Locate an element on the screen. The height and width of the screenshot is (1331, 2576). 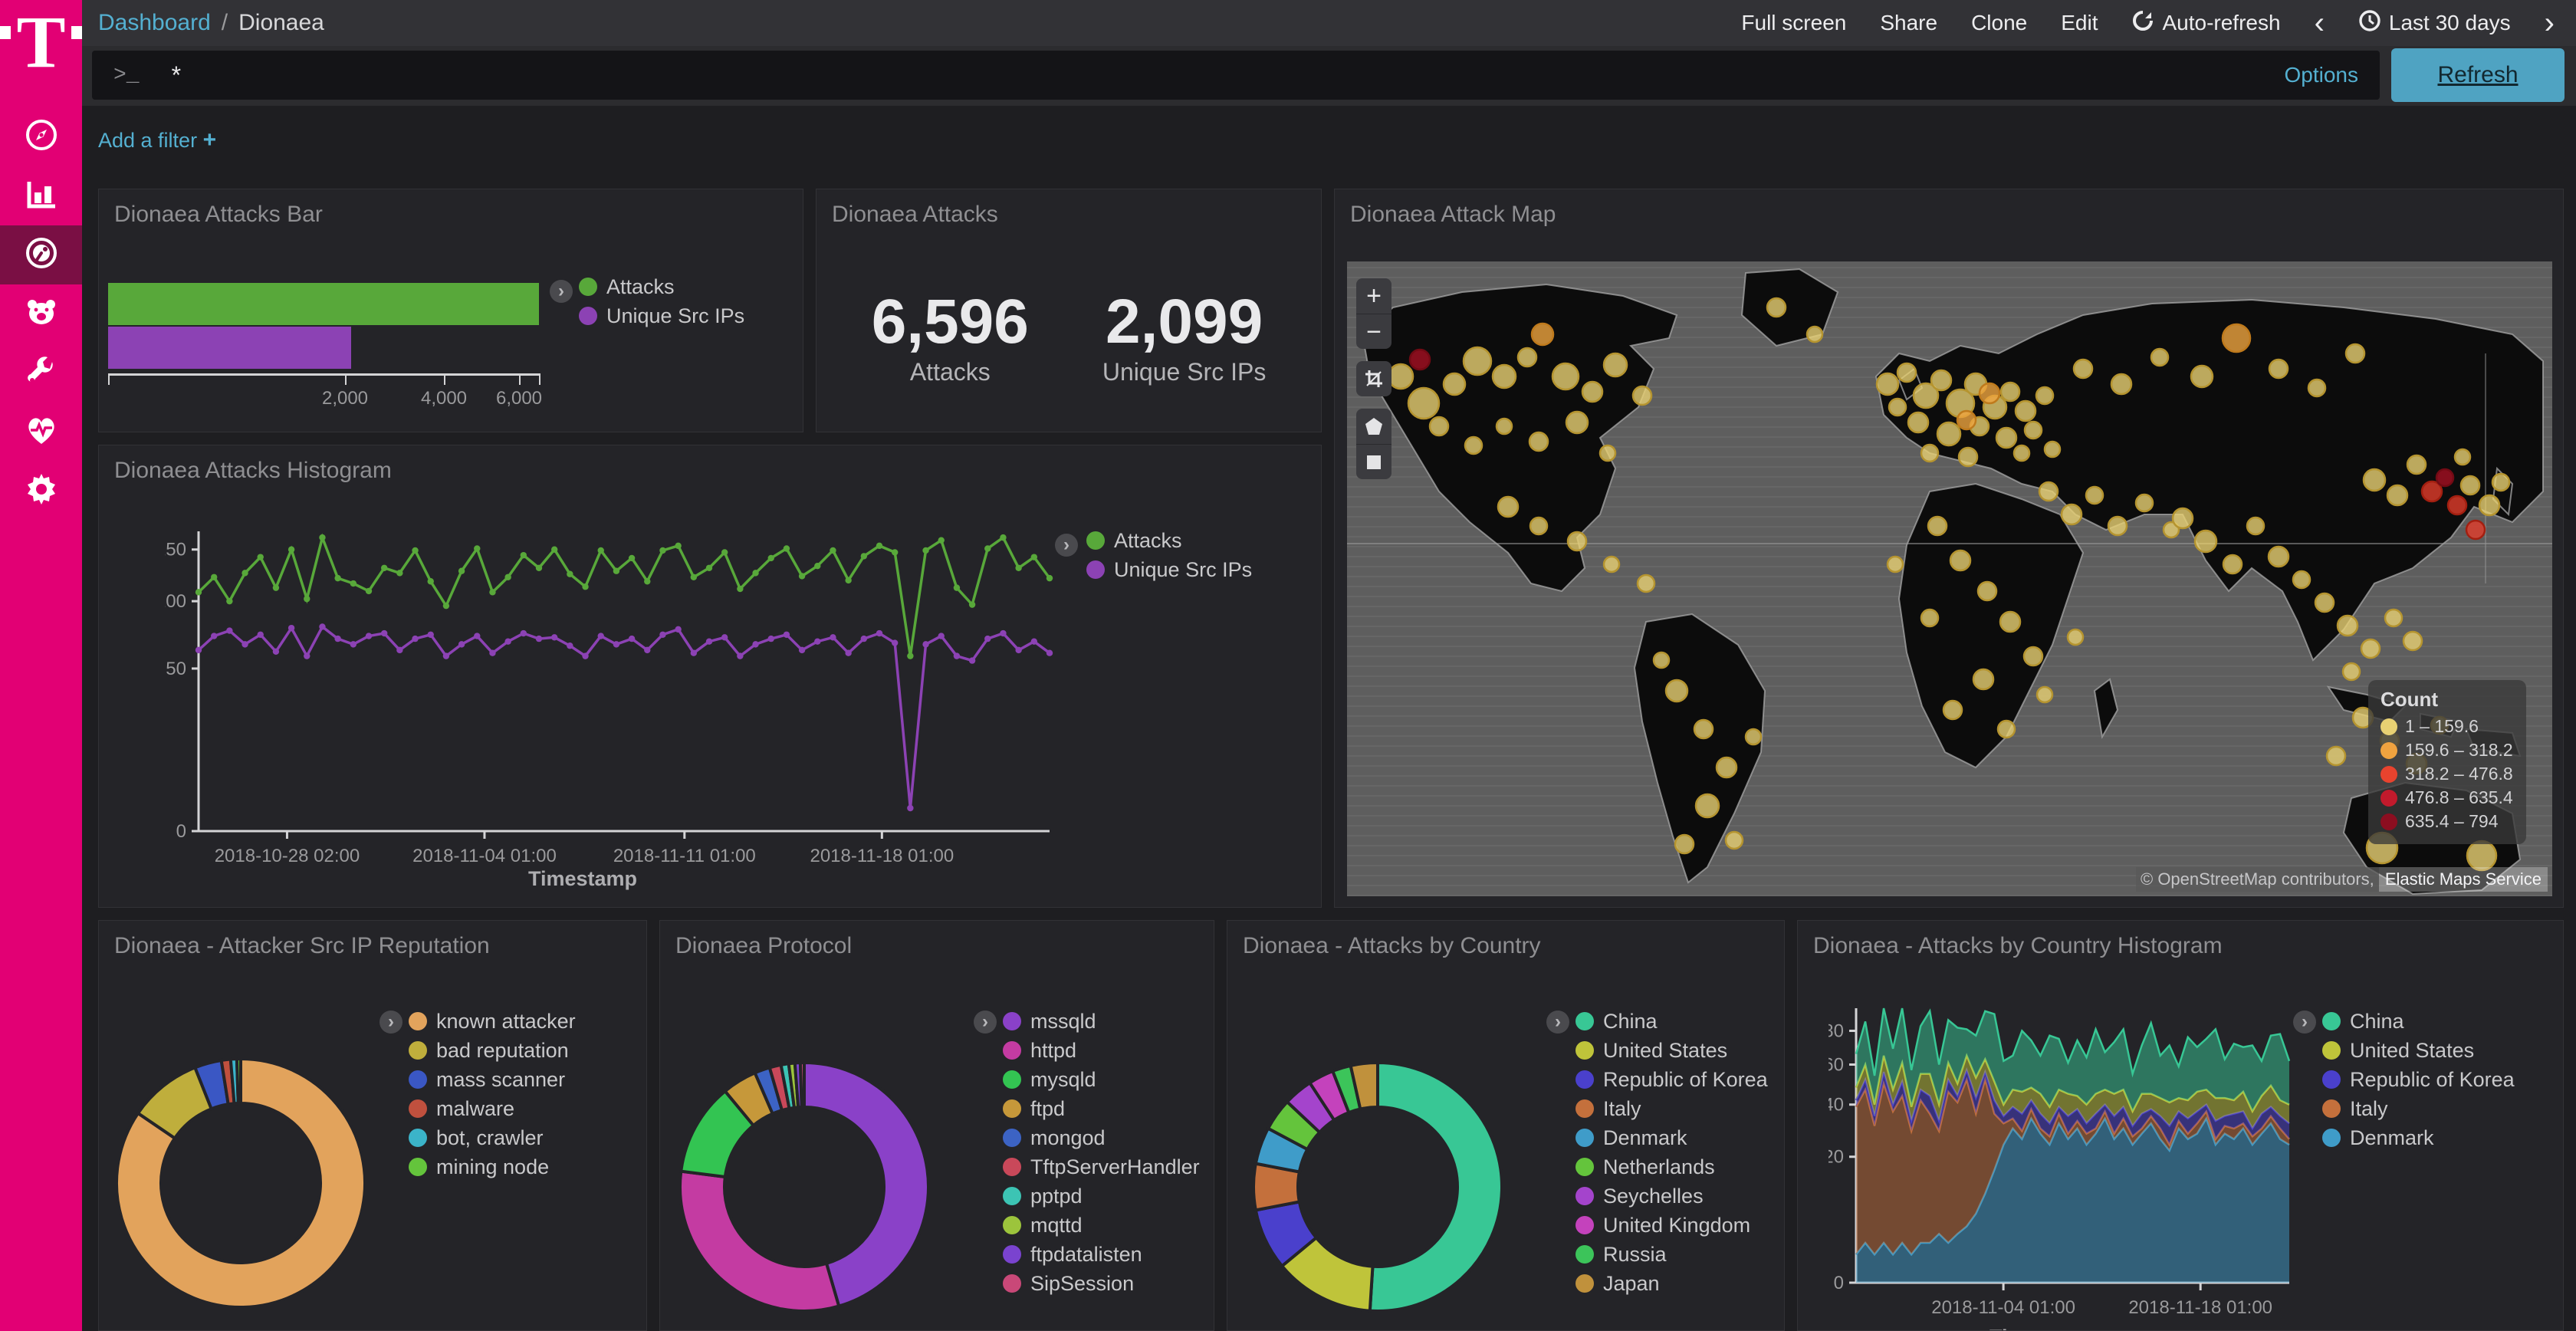
legend-item: Japan is located at coordinates (1672, 1283).